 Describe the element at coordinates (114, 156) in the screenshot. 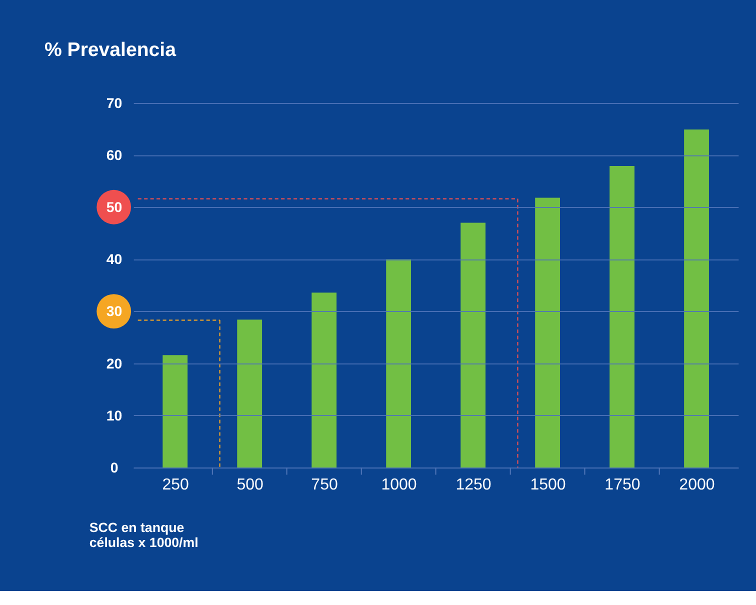

I see `y-tick-label: 60` at that location.